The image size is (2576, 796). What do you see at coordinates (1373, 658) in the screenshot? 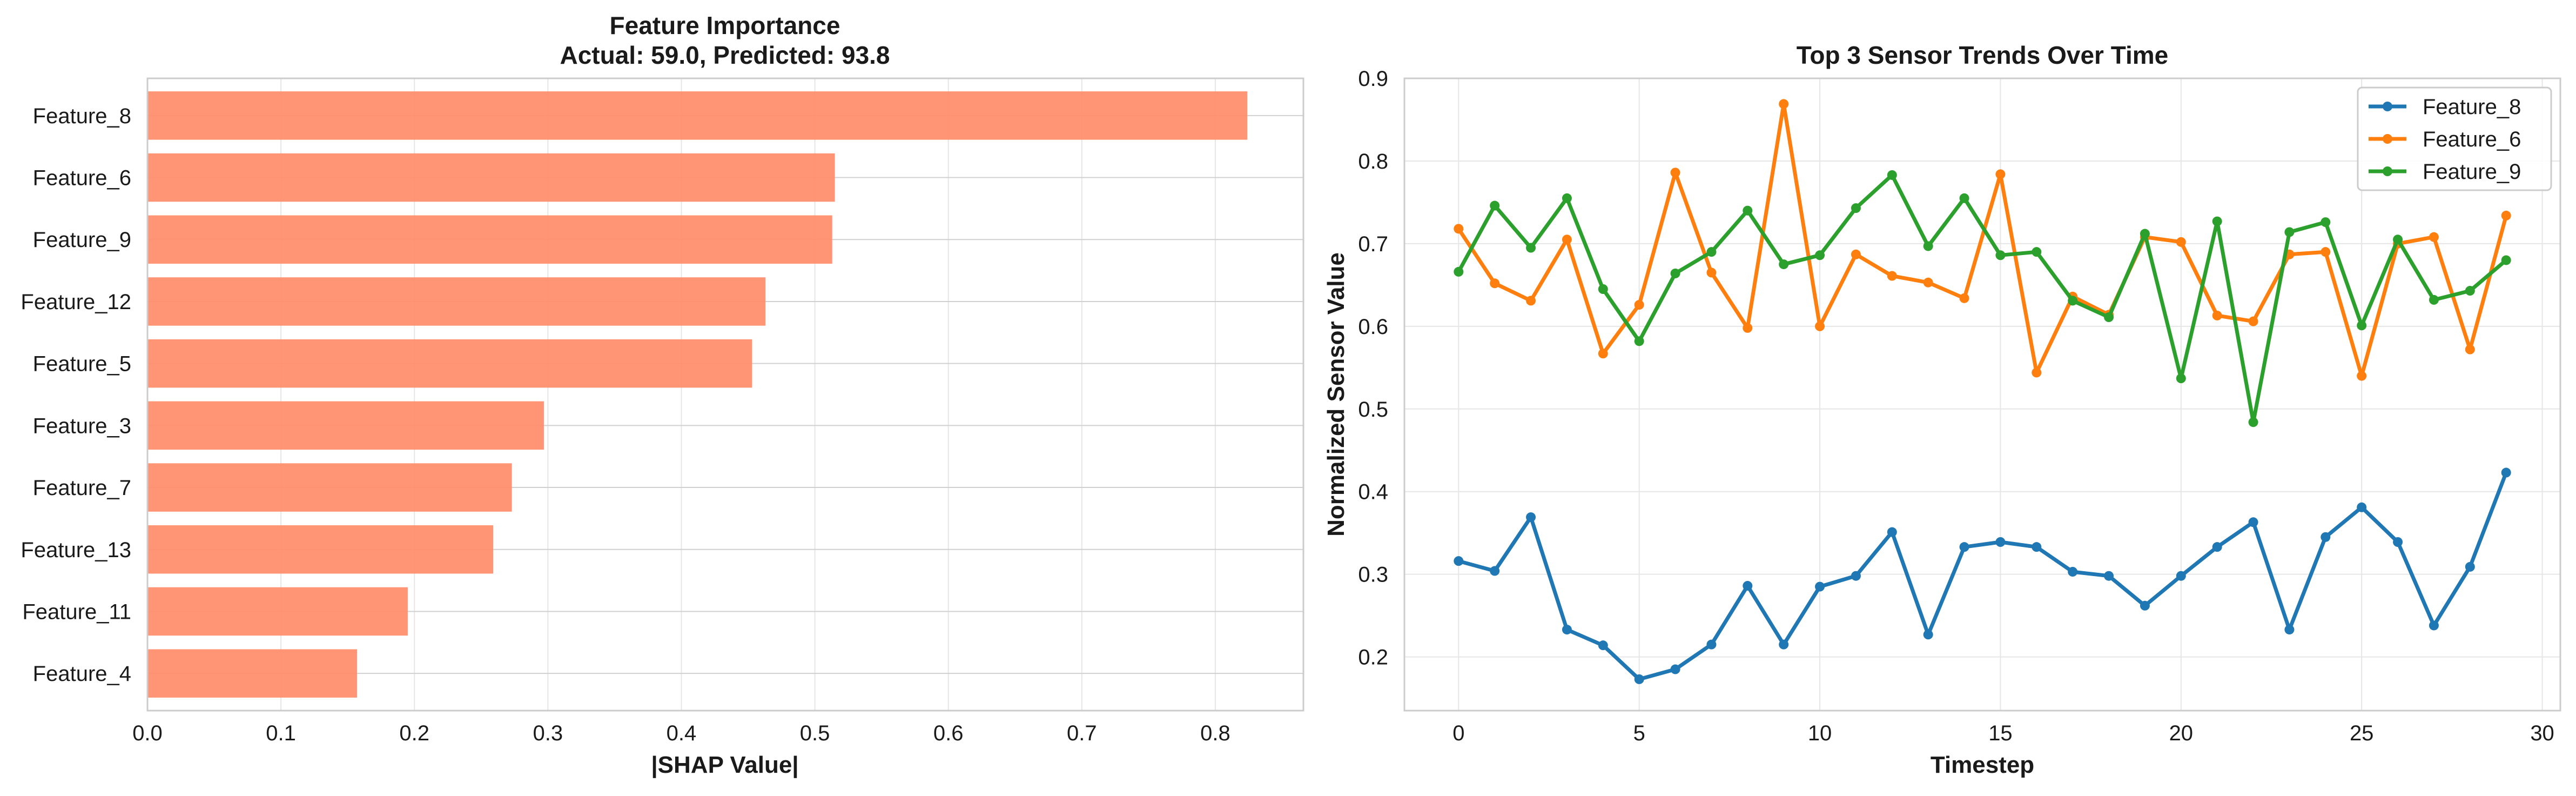
I see `y-tick-label: 0.2` at bounding box center [1373, 658].